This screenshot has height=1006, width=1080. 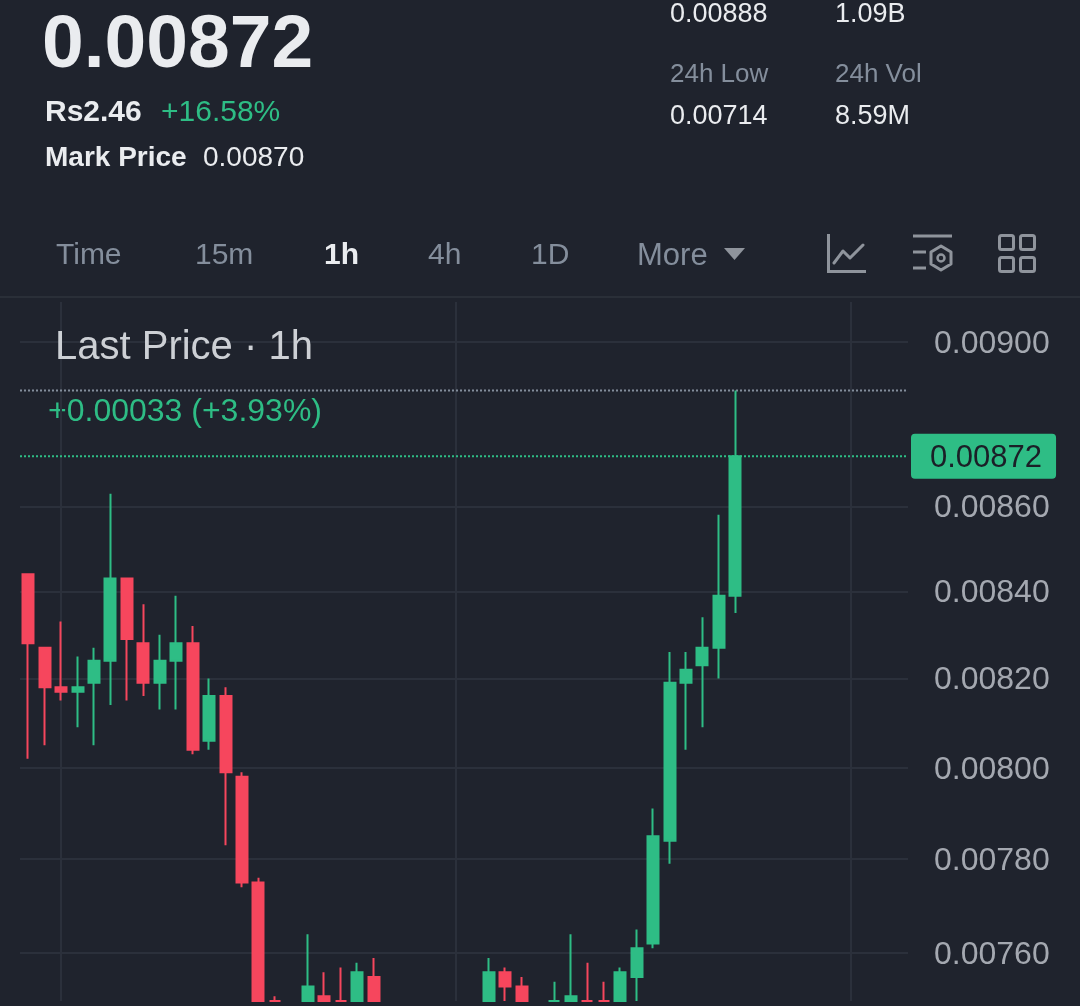 What do you see at coordinates (221, 110) in the screenshot?
I see `text: +16.58%` at bounding box center [221, 110].